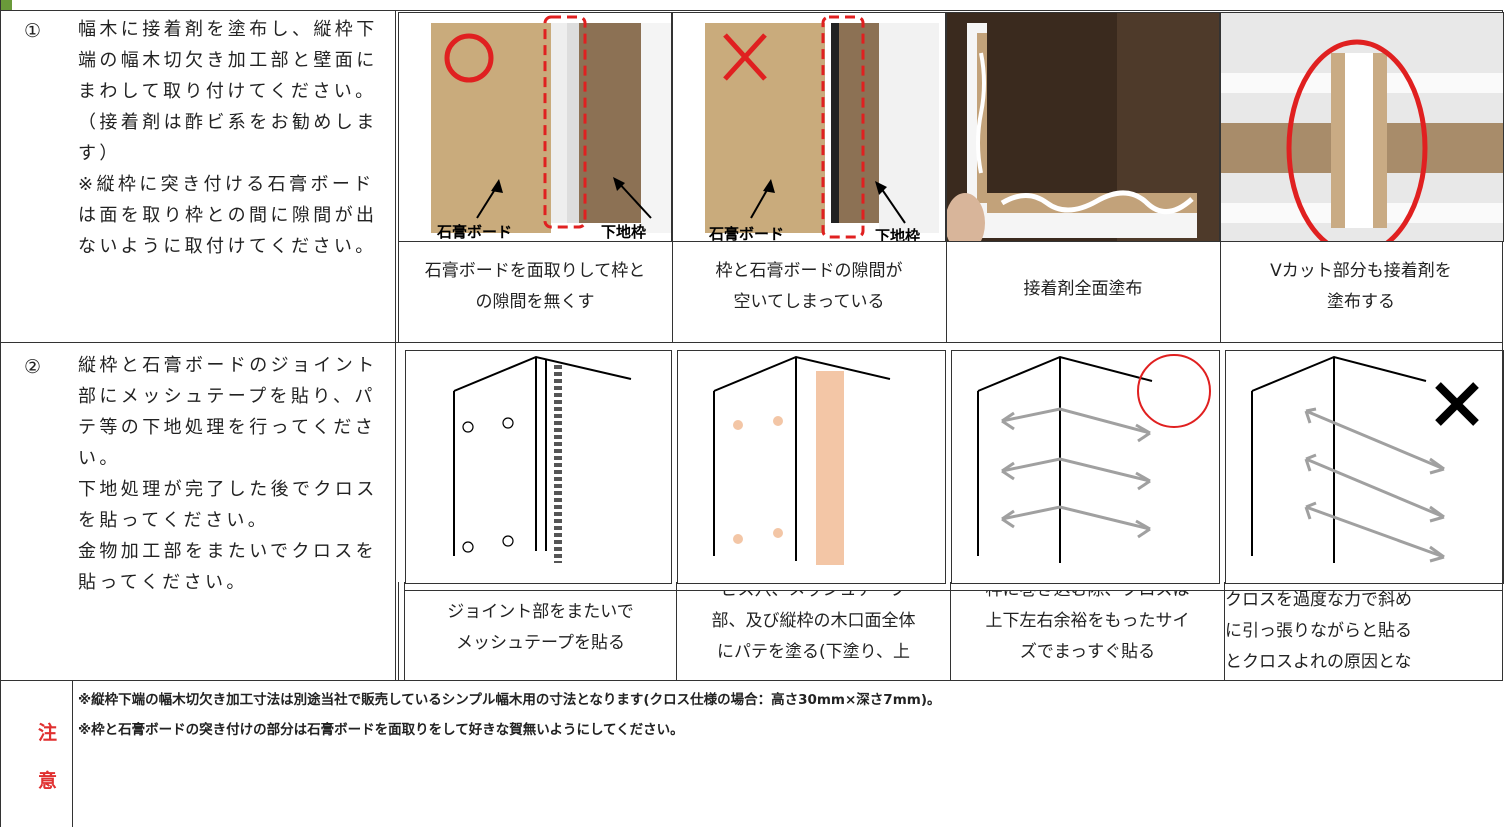 This screenshot has height=827, width=1504. Describe the element at coordinates (540, 643) in the screenshot. I see `text-line: メッシュテープを貼る` at that location.